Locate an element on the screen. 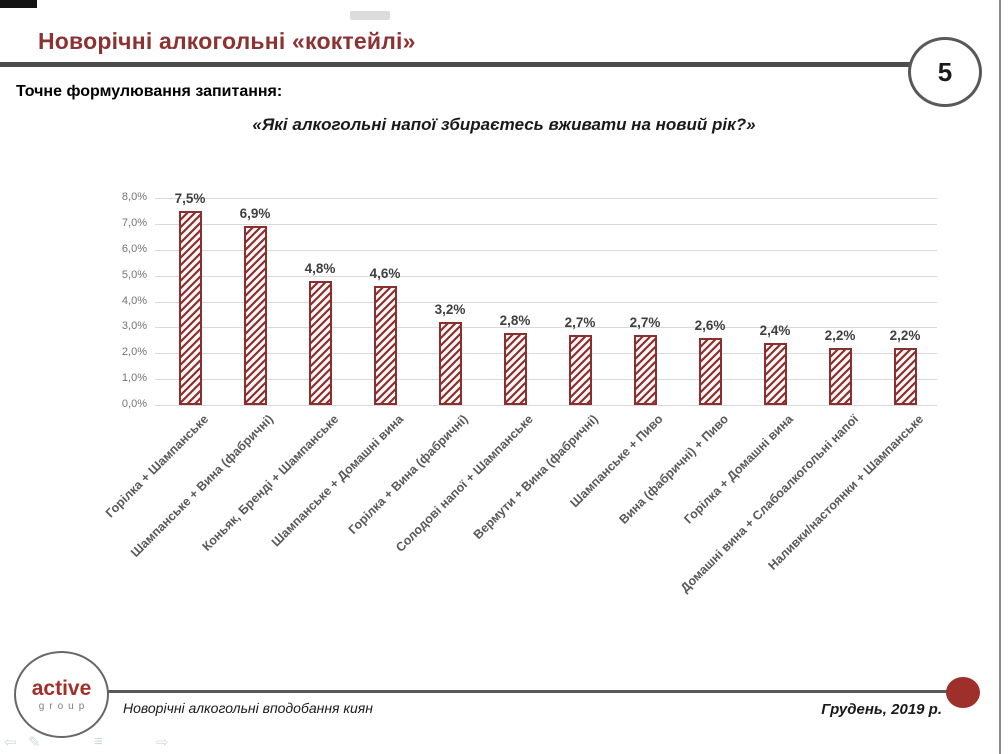  question-label: Точне формулювання запитання: is located at coordinates (149, 91).